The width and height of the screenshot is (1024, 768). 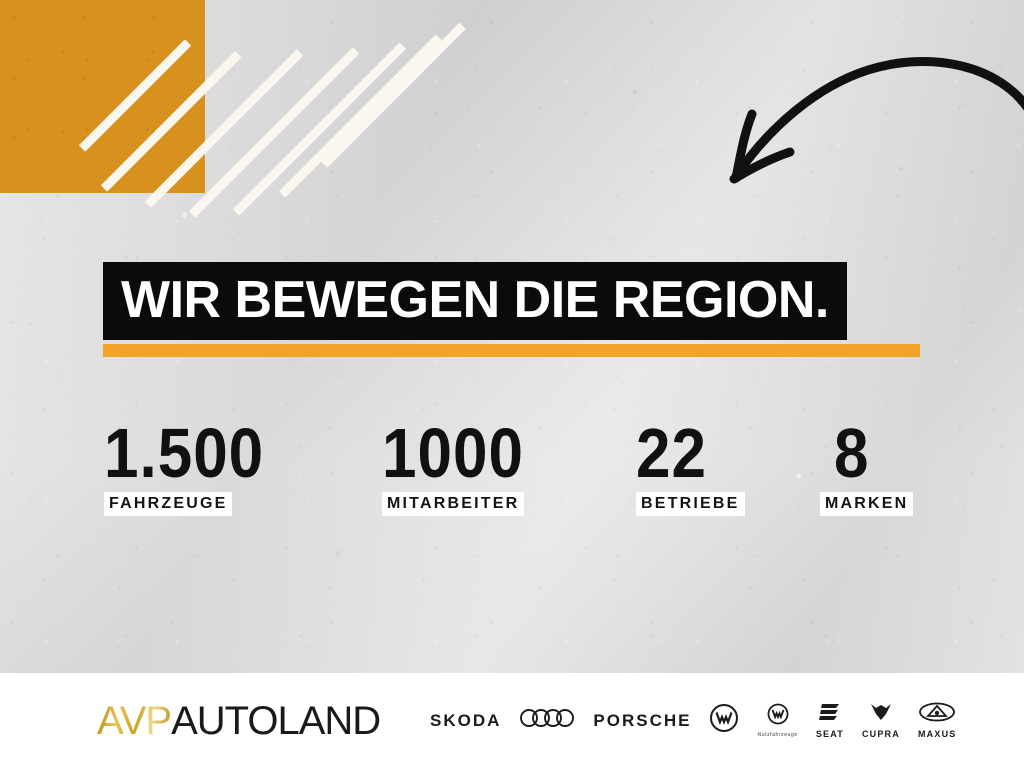 I want to click on brand-logos-row: SKODA PORSCHE, so click(x=693, y=720).